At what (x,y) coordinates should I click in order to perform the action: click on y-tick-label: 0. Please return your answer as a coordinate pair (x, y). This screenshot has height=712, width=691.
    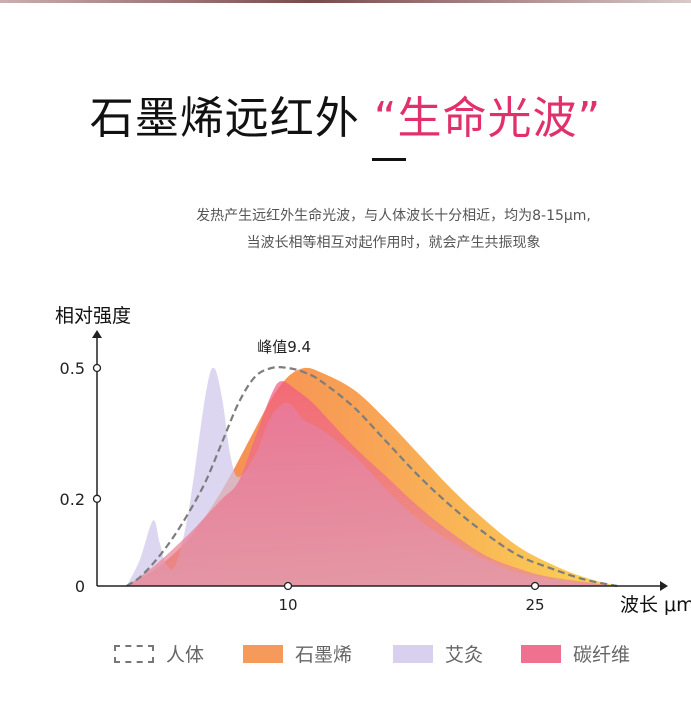
    Looking at the image, I should click on (80, 586).